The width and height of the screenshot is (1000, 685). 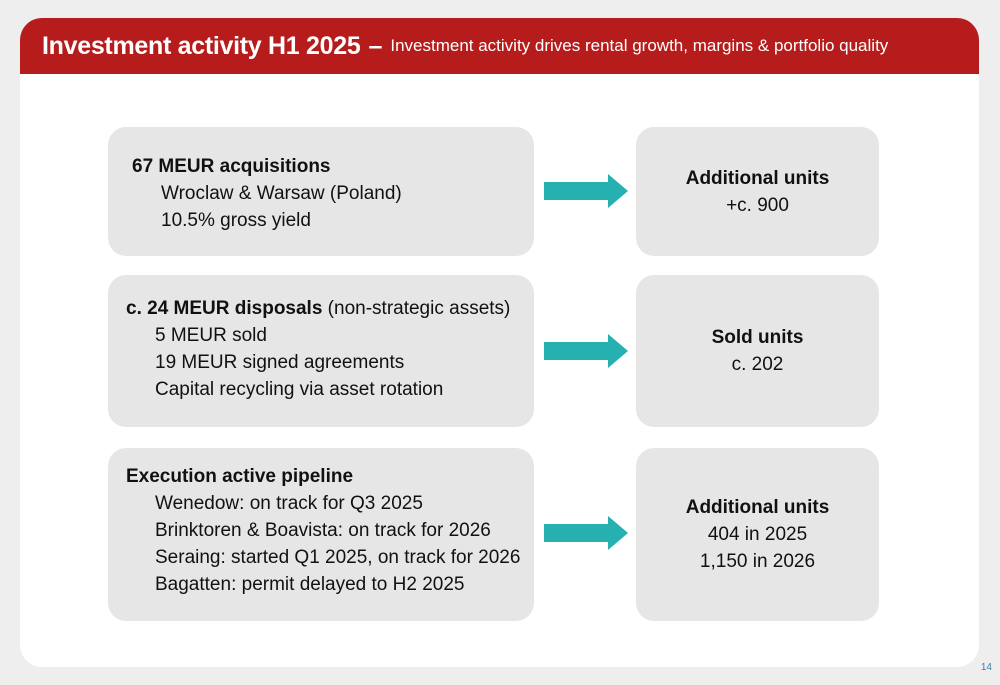 I want to click on acquisitions-heading: 67 MEUR acquisitions, so click(x=333, y=166).